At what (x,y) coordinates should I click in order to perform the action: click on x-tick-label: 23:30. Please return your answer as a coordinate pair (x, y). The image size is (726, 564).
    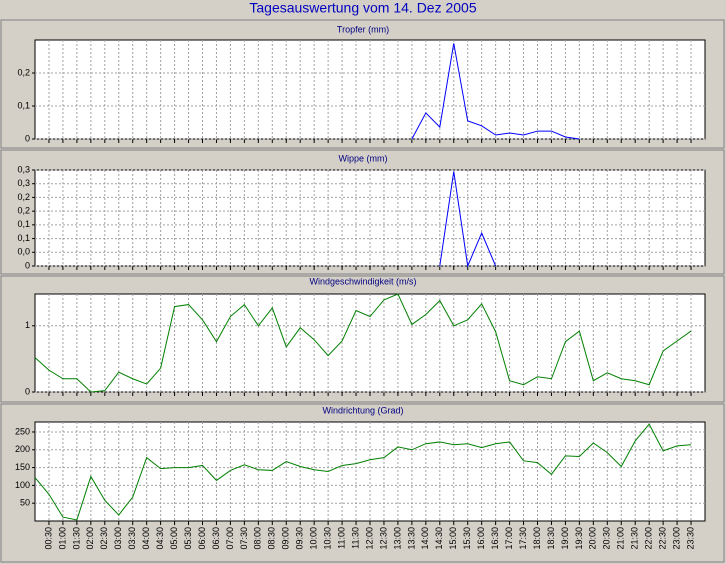
    Looking at the image, I should click on (690, 538).